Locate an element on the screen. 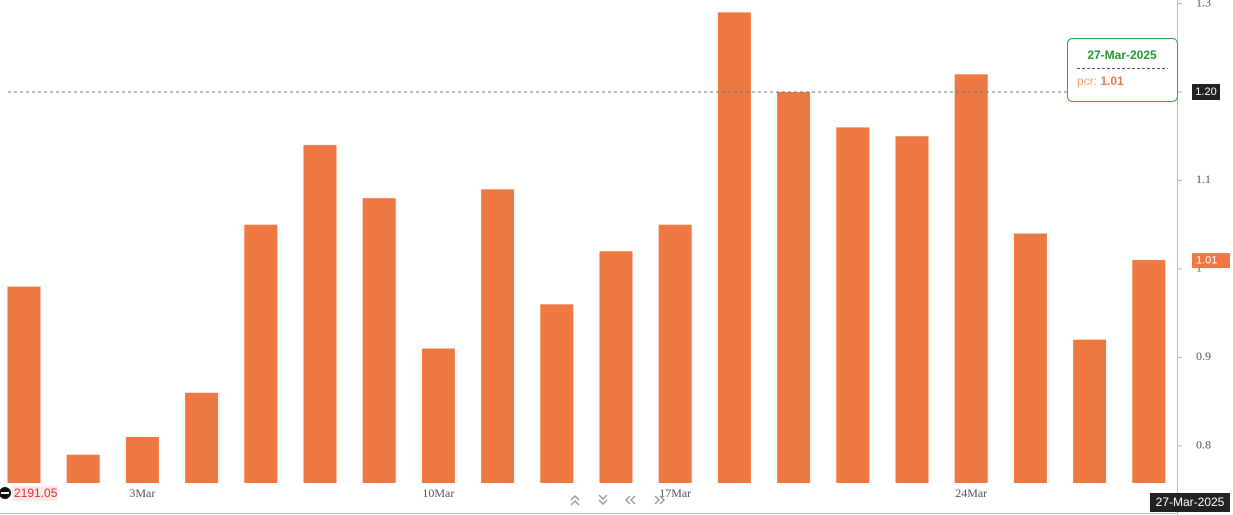 Image resolution: width=1233 pixels, height=515 pixels. price-label-bg is located at coordinates (35, 493).